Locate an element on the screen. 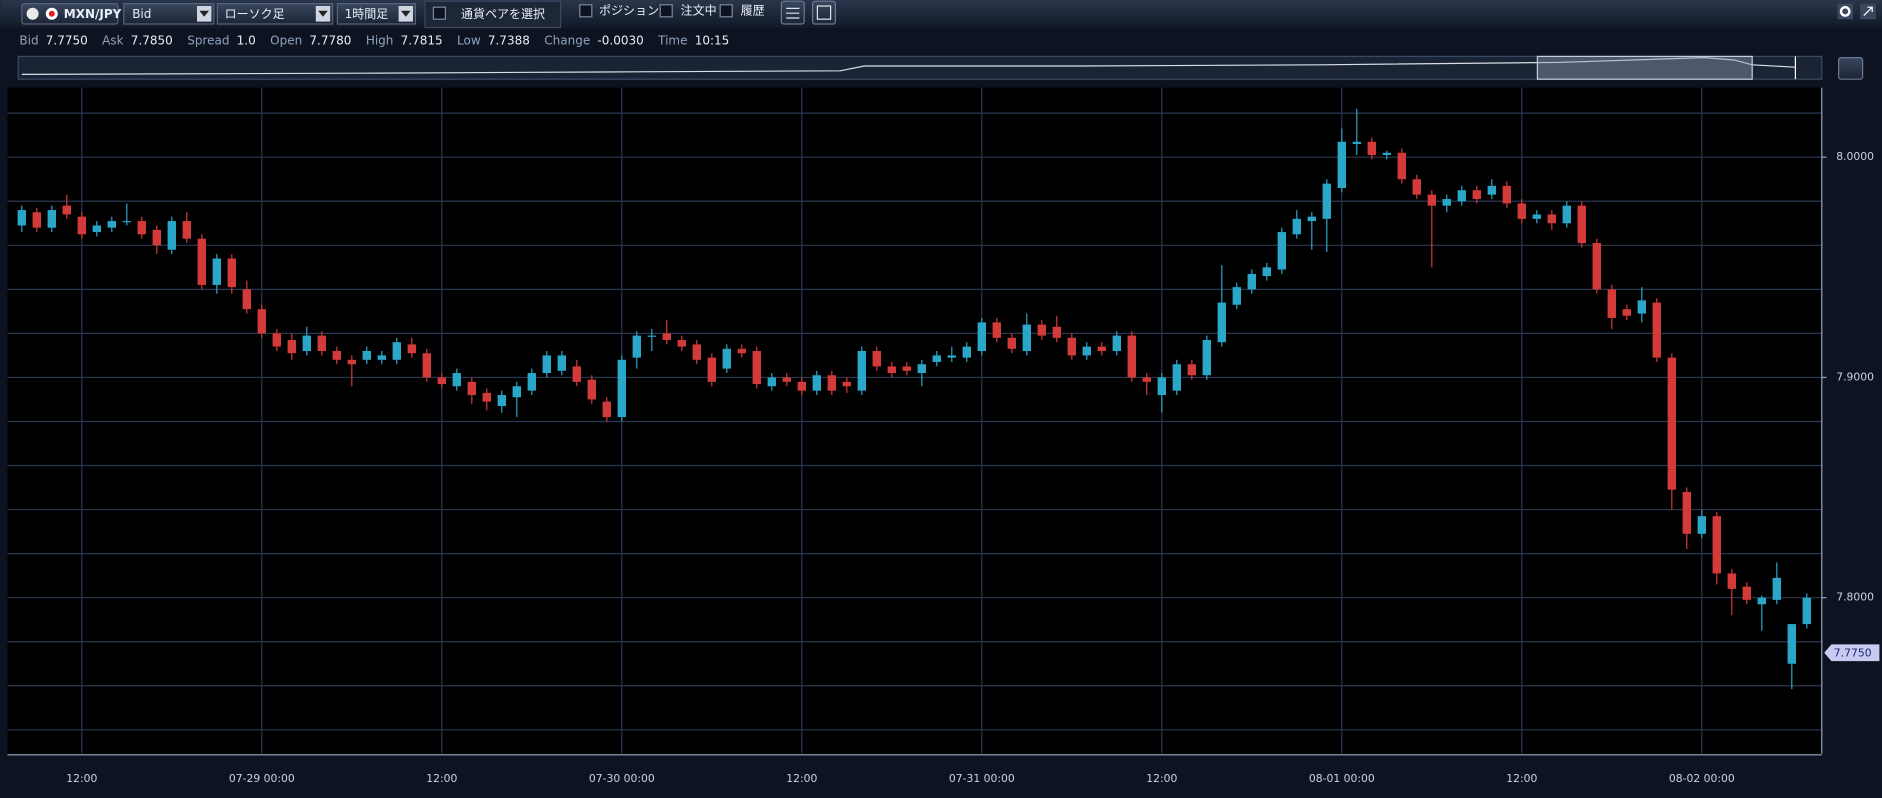 Image resolution: width=1882 pixels, height=798 pixels. timeframe-select is located at coordinates (376, 14).